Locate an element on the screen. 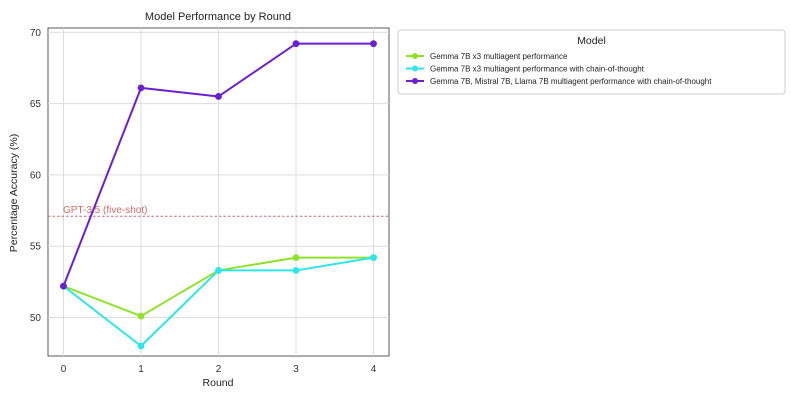 The image size is (791, 395). y-tick-label: 55 is located at coordinates (36, 247).